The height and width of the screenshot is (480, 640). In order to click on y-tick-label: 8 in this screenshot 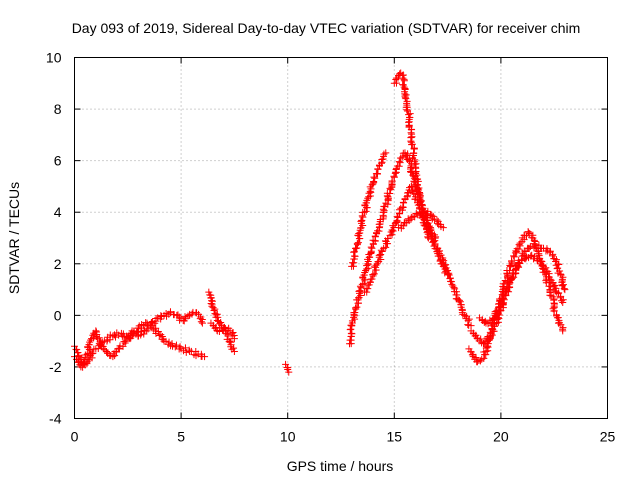, I will do `click(58, 109)`.